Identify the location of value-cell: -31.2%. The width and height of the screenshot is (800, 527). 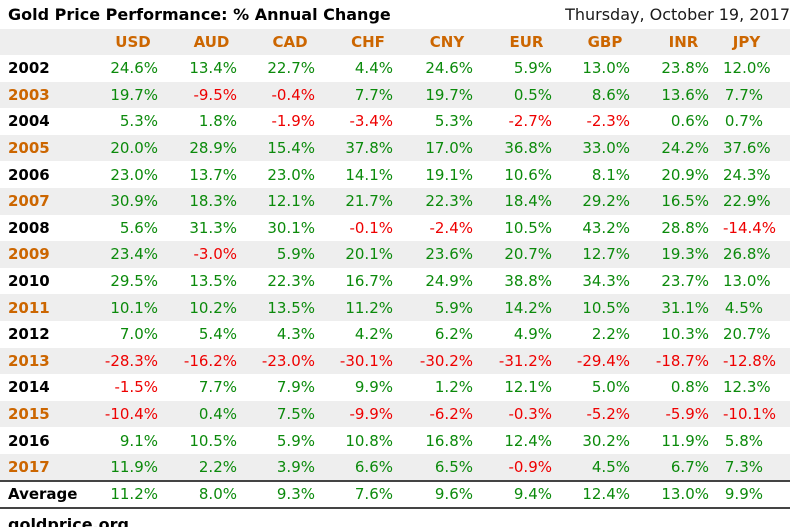
(525, 360).